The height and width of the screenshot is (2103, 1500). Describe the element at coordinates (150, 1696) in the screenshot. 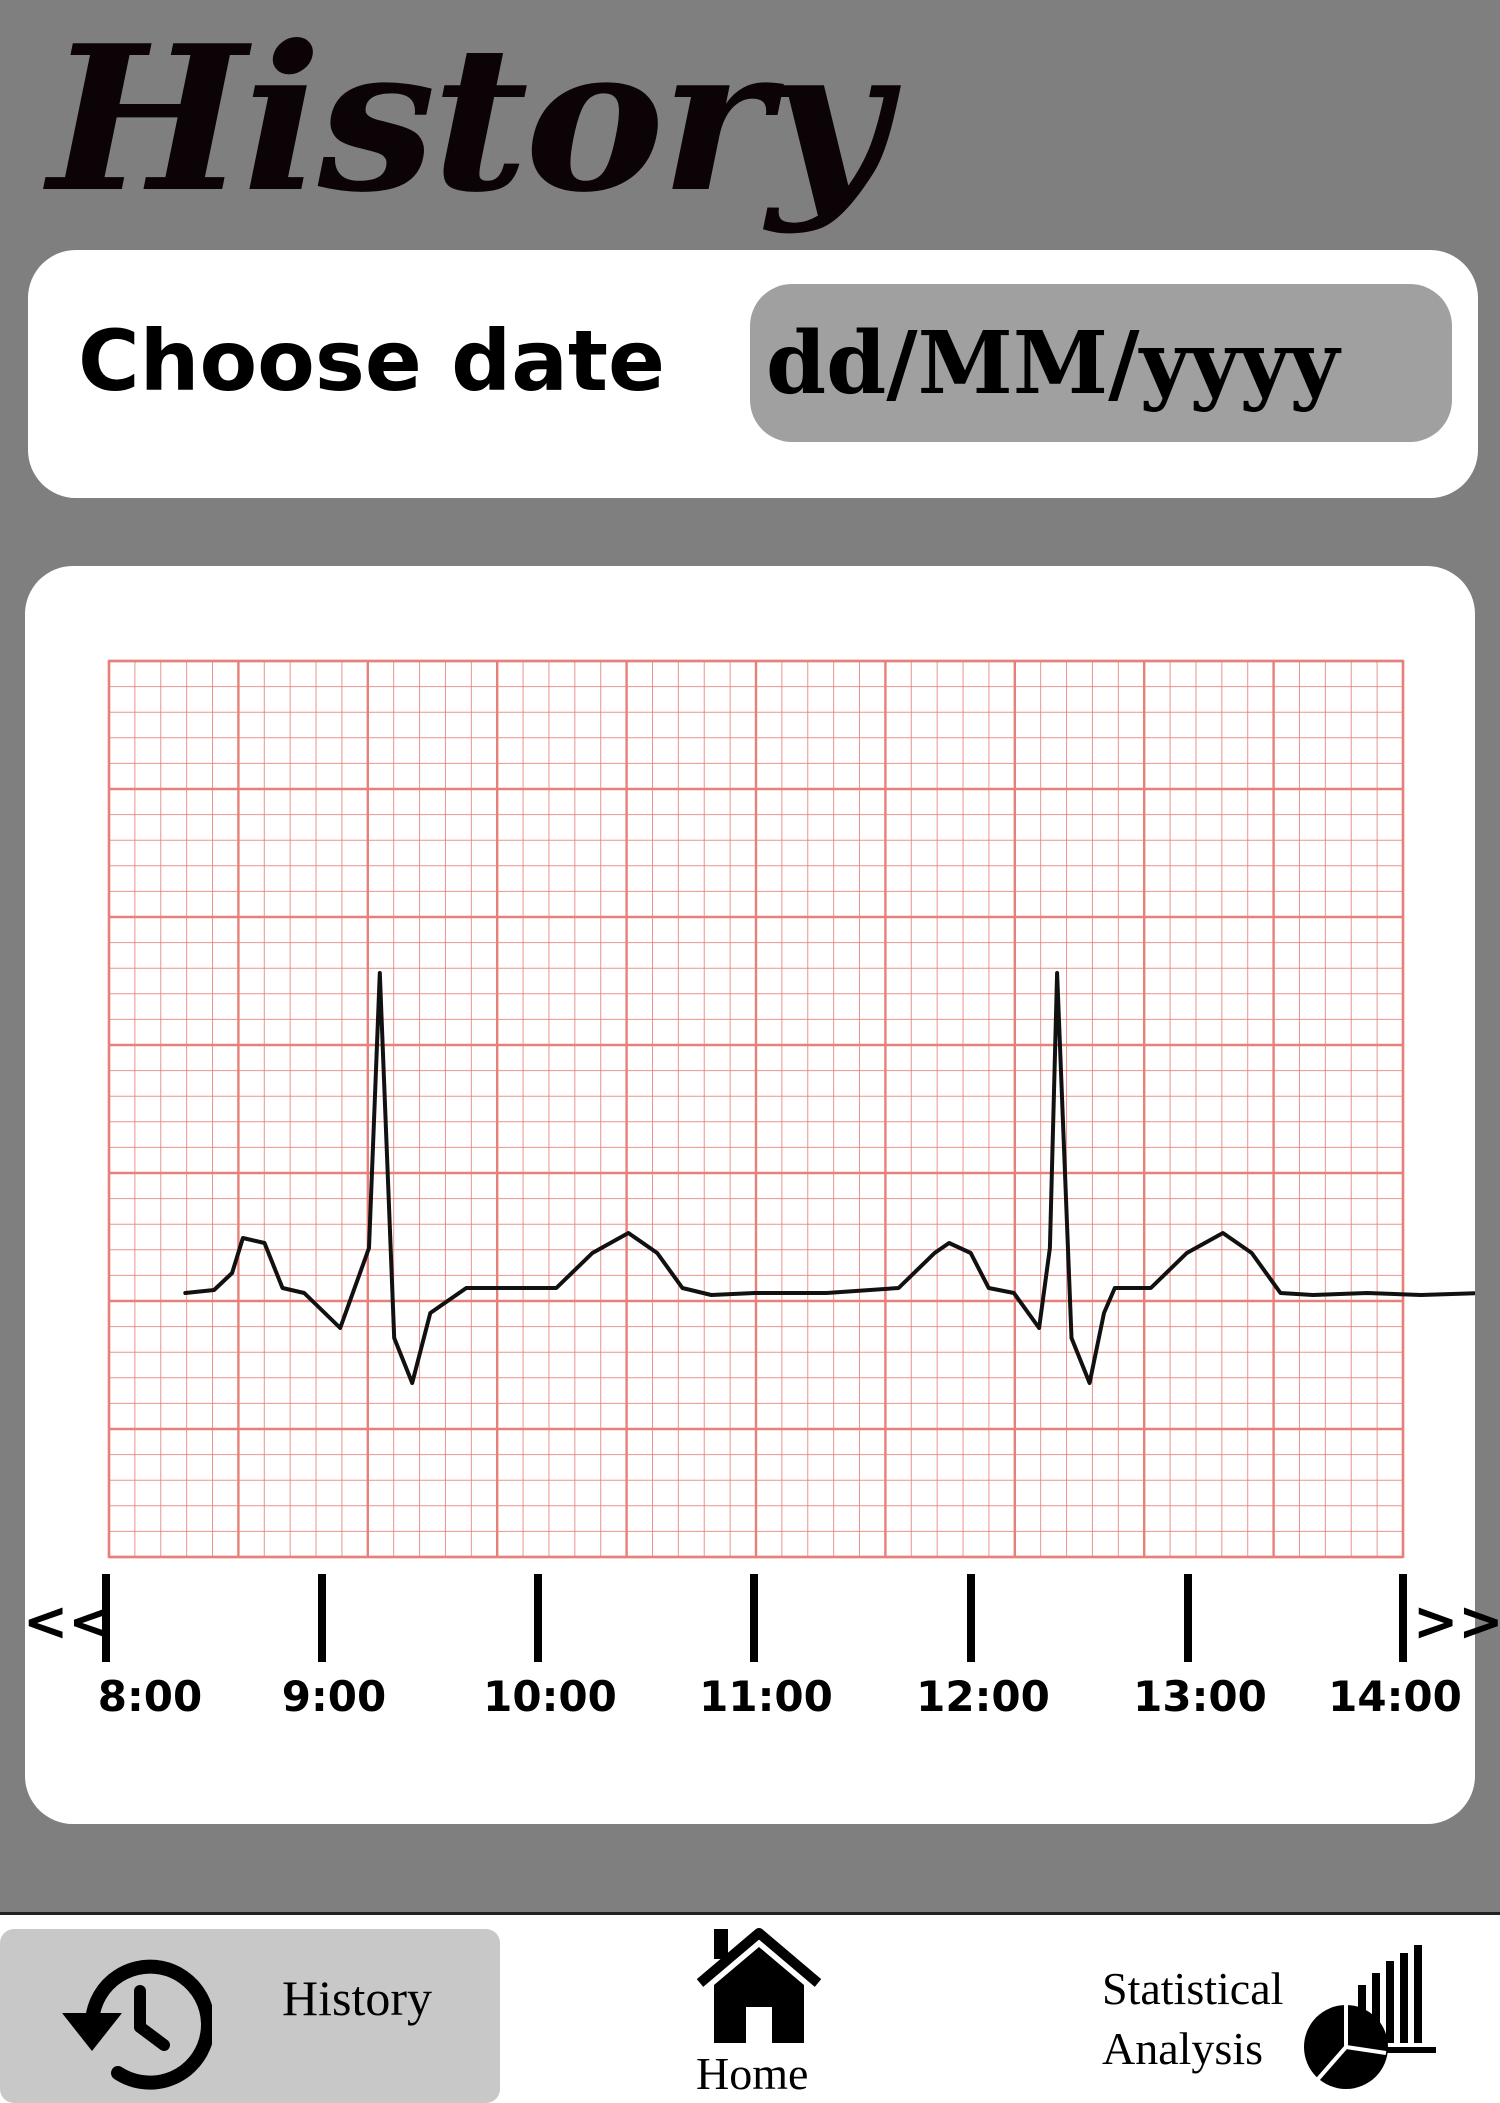

I see `time-tick-label: 8:00` at that location.